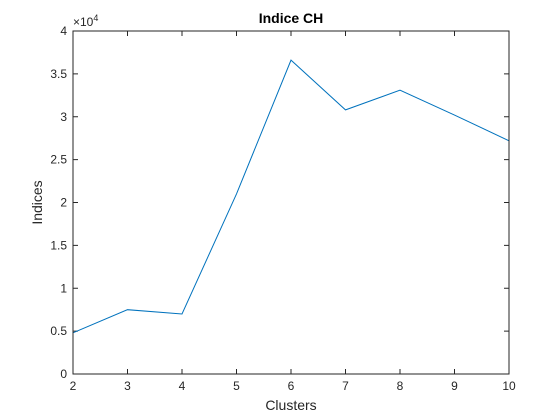 The width and height of the screenshot is (560, 420). I want to click on x-tick-label: 7, so click(345, 386).